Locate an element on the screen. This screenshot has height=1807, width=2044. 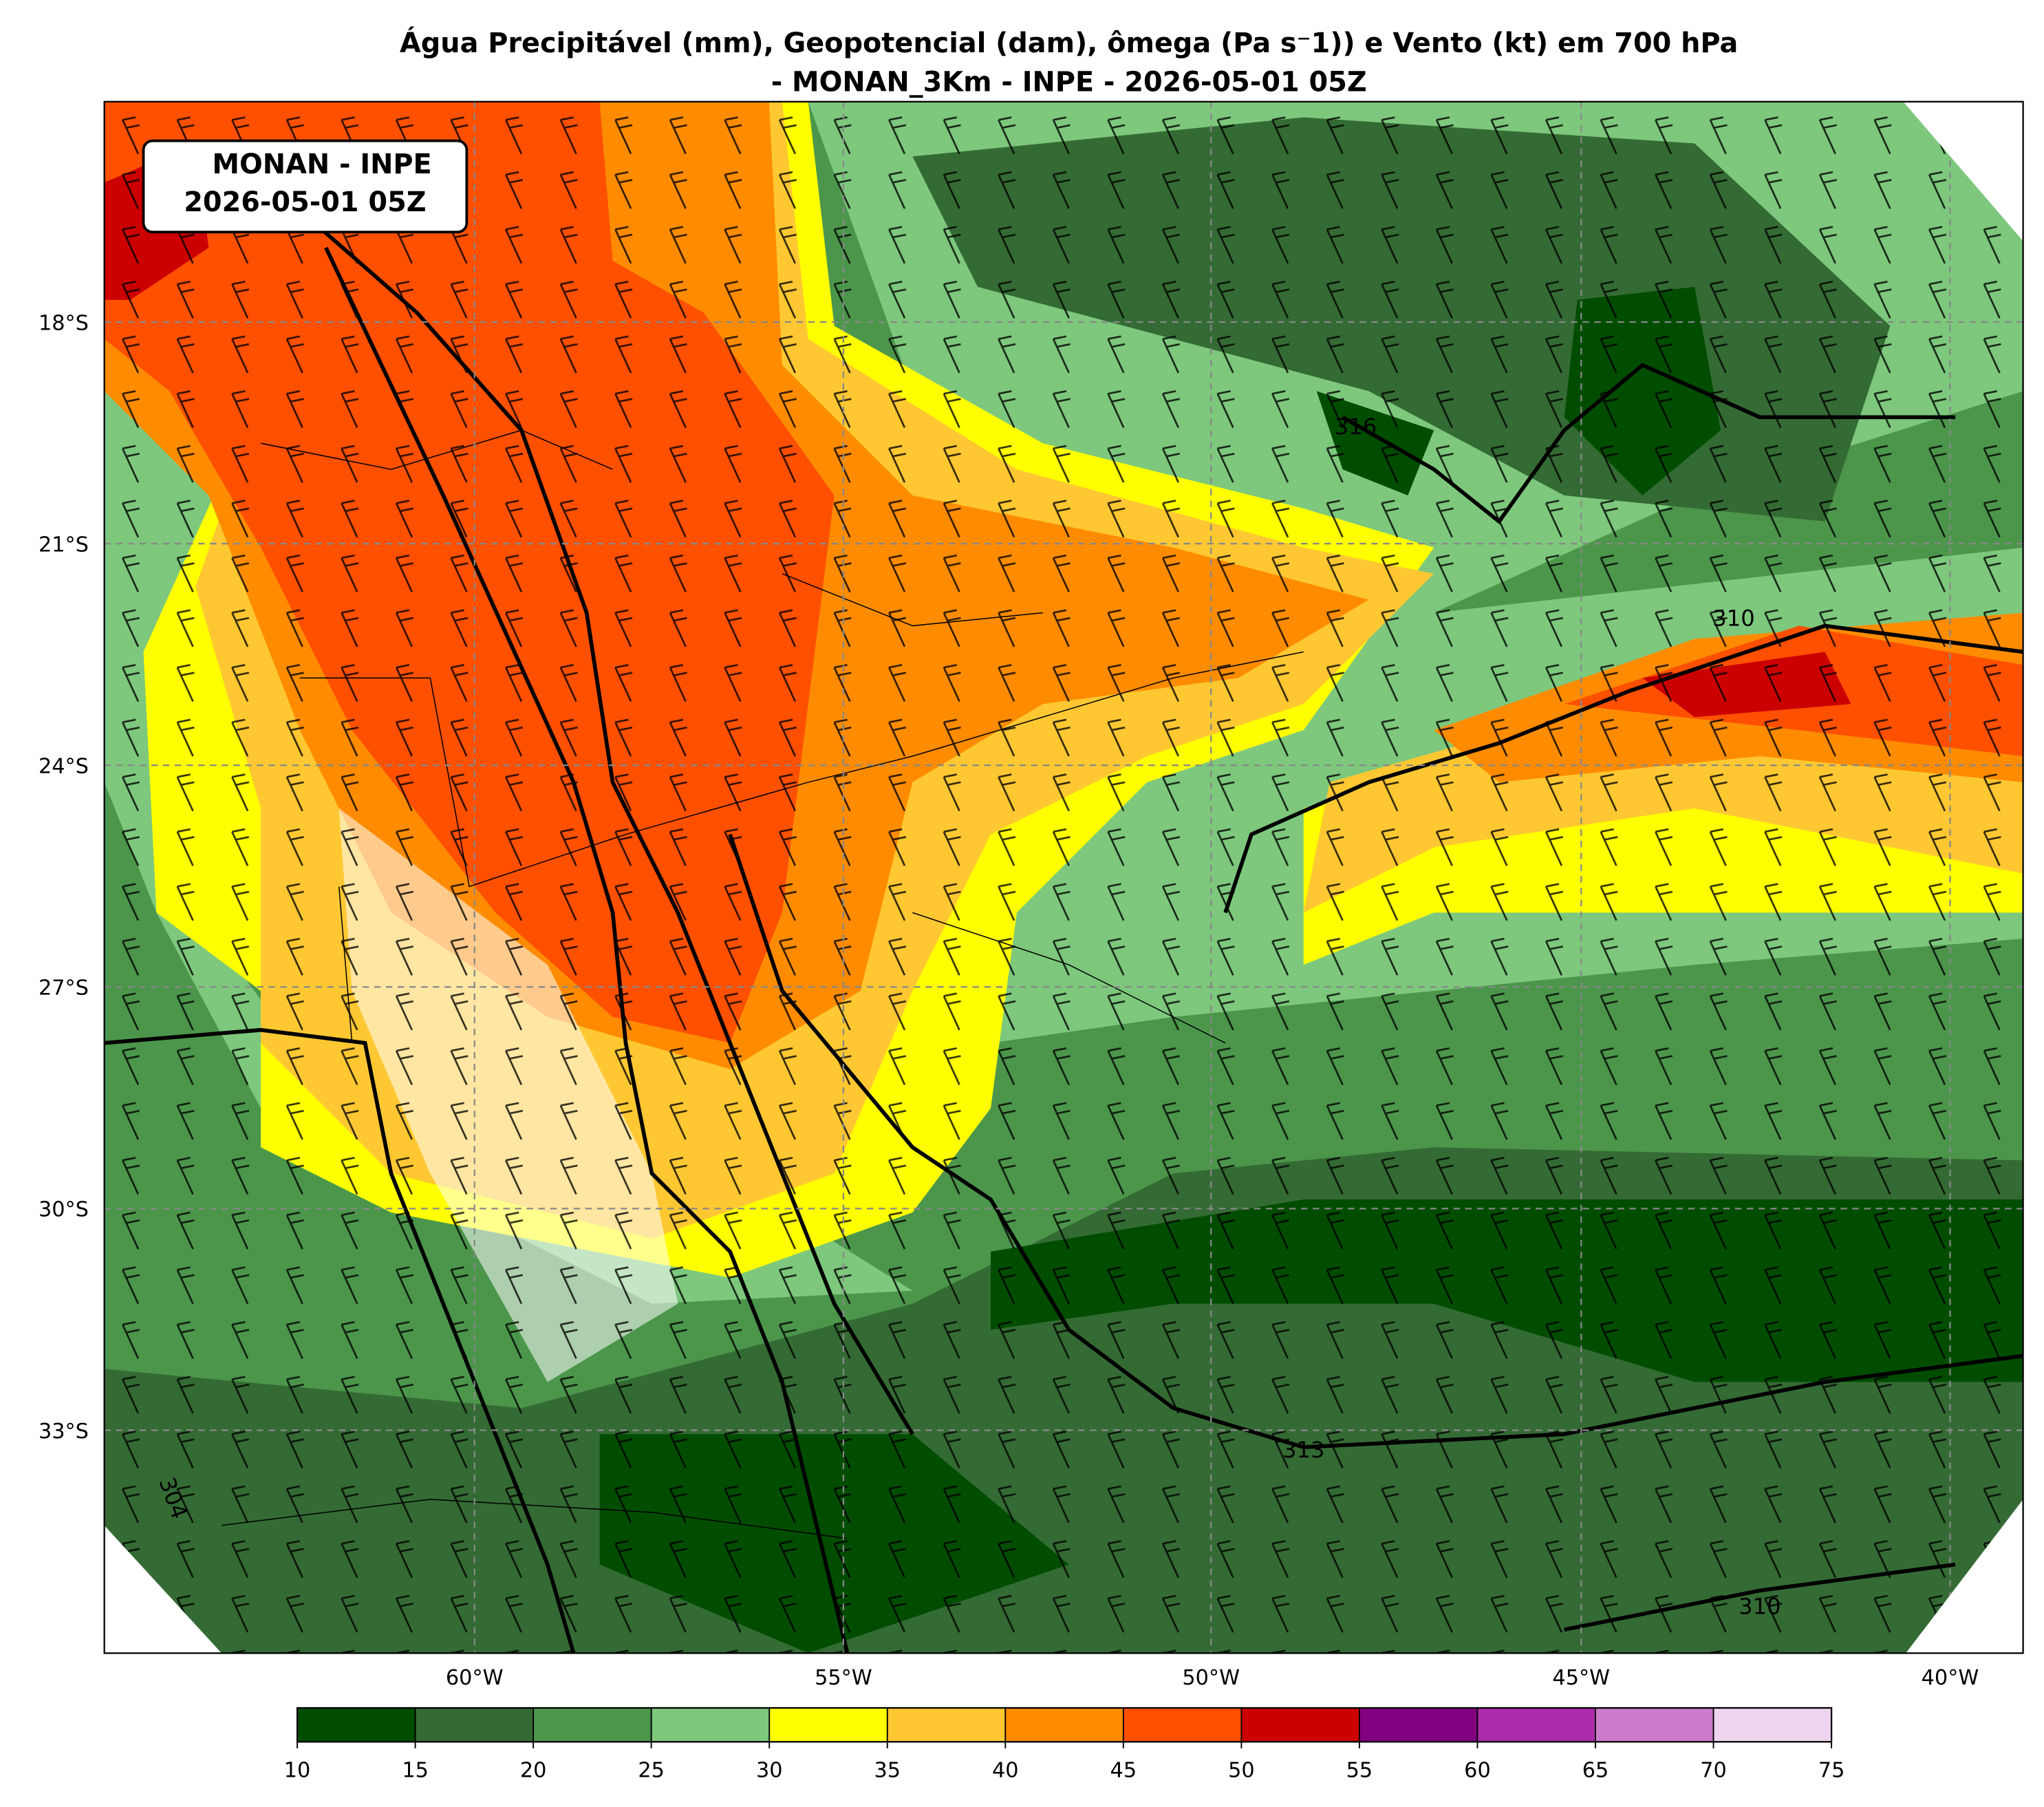
colorbar-tick-label: 50 is located at coordinates (1241, 1770).